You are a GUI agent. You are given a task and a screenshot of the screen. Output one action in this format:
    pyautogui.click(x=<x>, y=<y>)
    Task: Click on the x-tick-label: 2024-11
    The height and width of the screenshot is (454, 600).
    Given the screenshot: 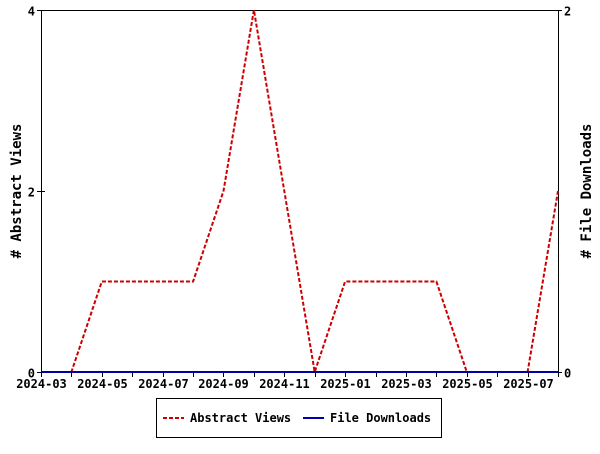 What is the action you would take?
    pyautogui.click(x=284, y=384)
    